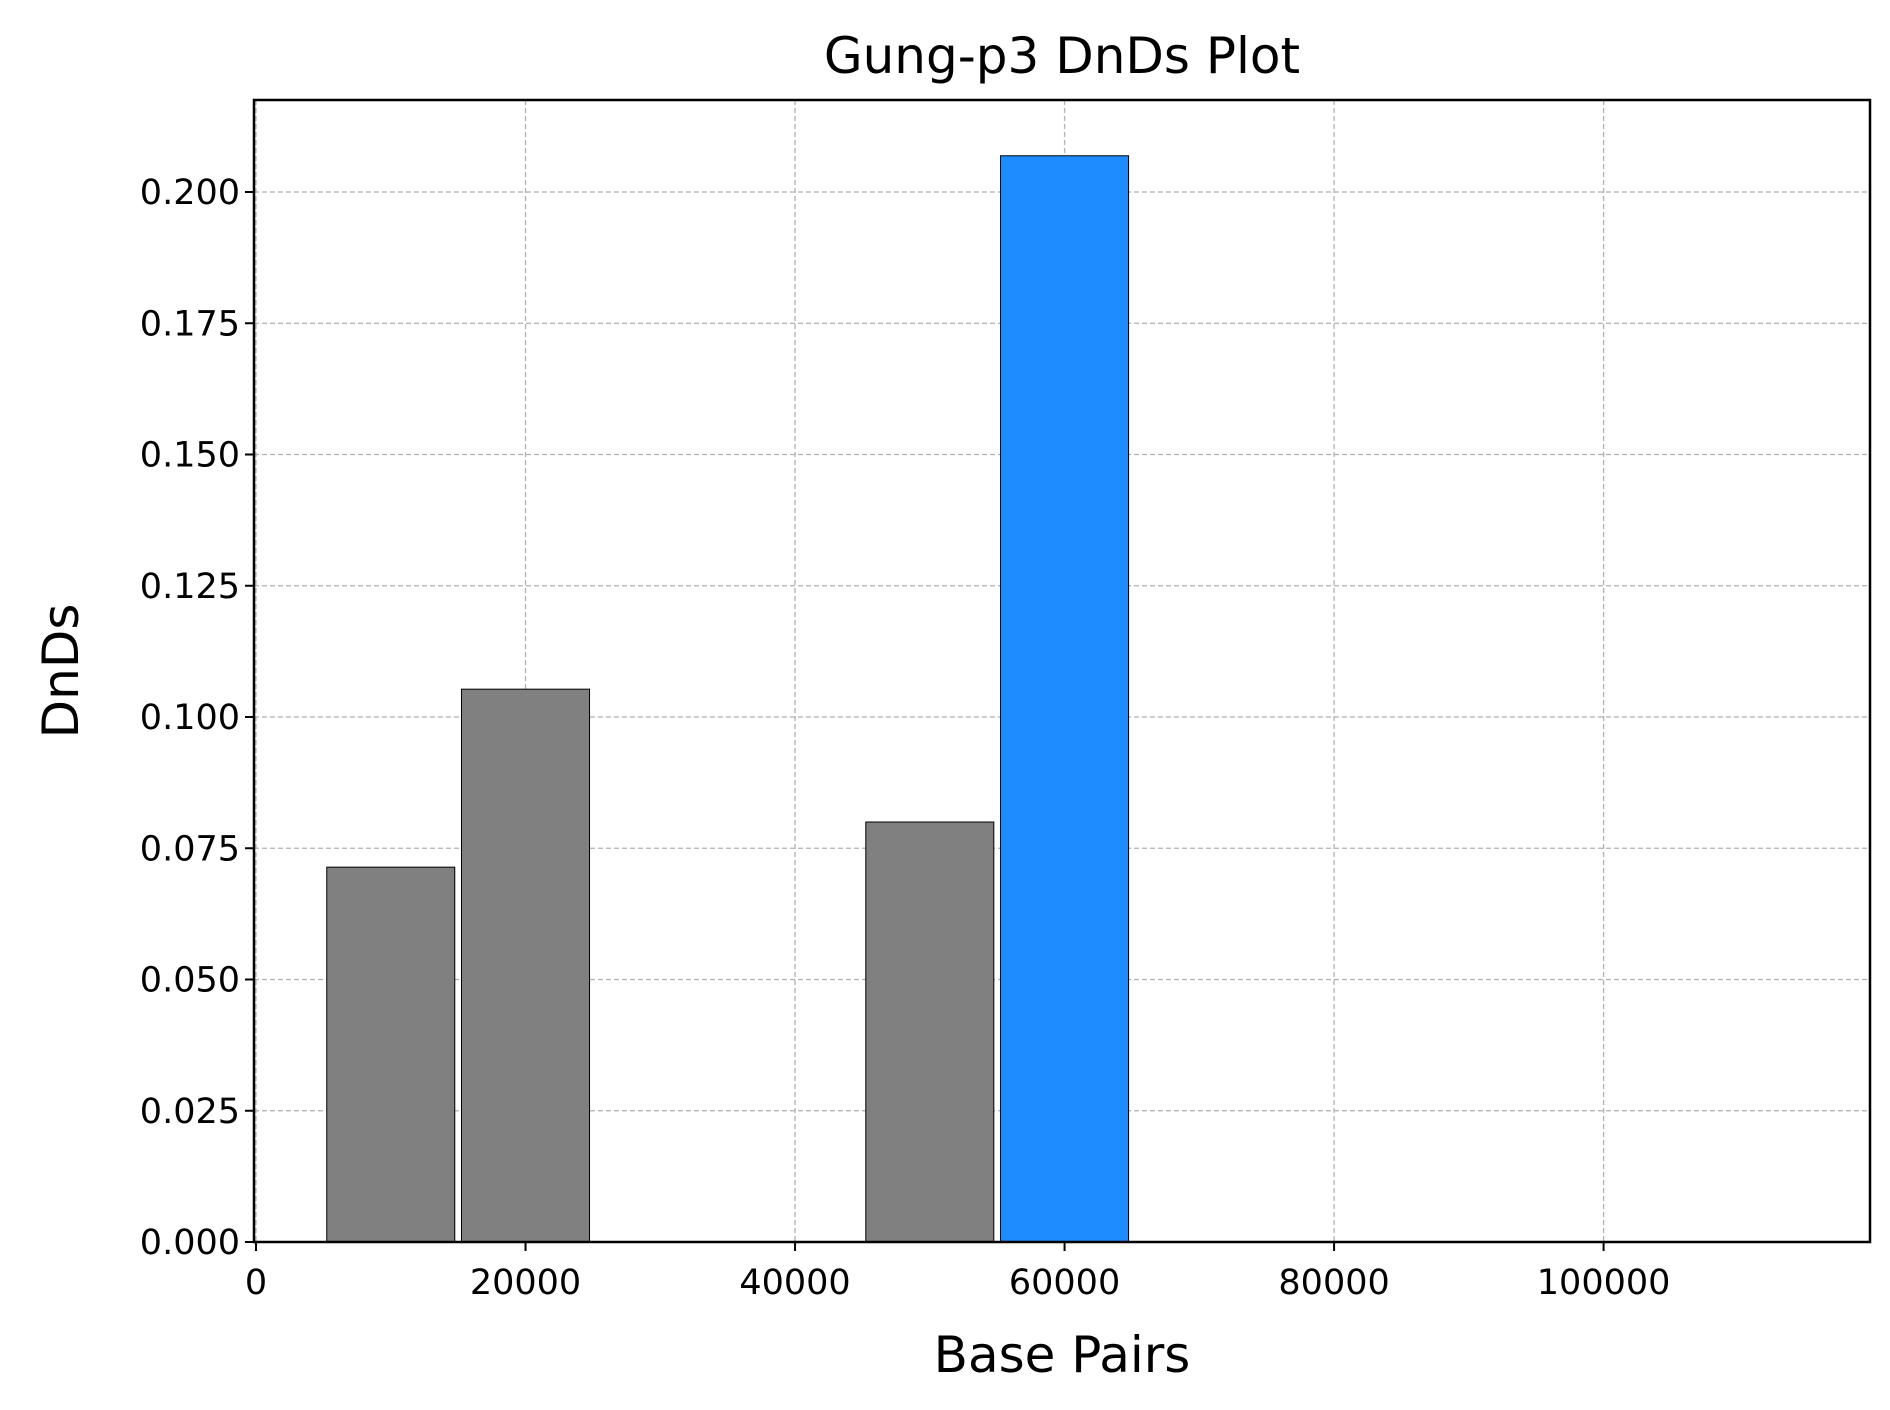 This screenshot has height=1410, width=1890. Describe the element at coordinates (1064, 1283) in the screenshot. I see `x-tick-label: 60000` at that location.